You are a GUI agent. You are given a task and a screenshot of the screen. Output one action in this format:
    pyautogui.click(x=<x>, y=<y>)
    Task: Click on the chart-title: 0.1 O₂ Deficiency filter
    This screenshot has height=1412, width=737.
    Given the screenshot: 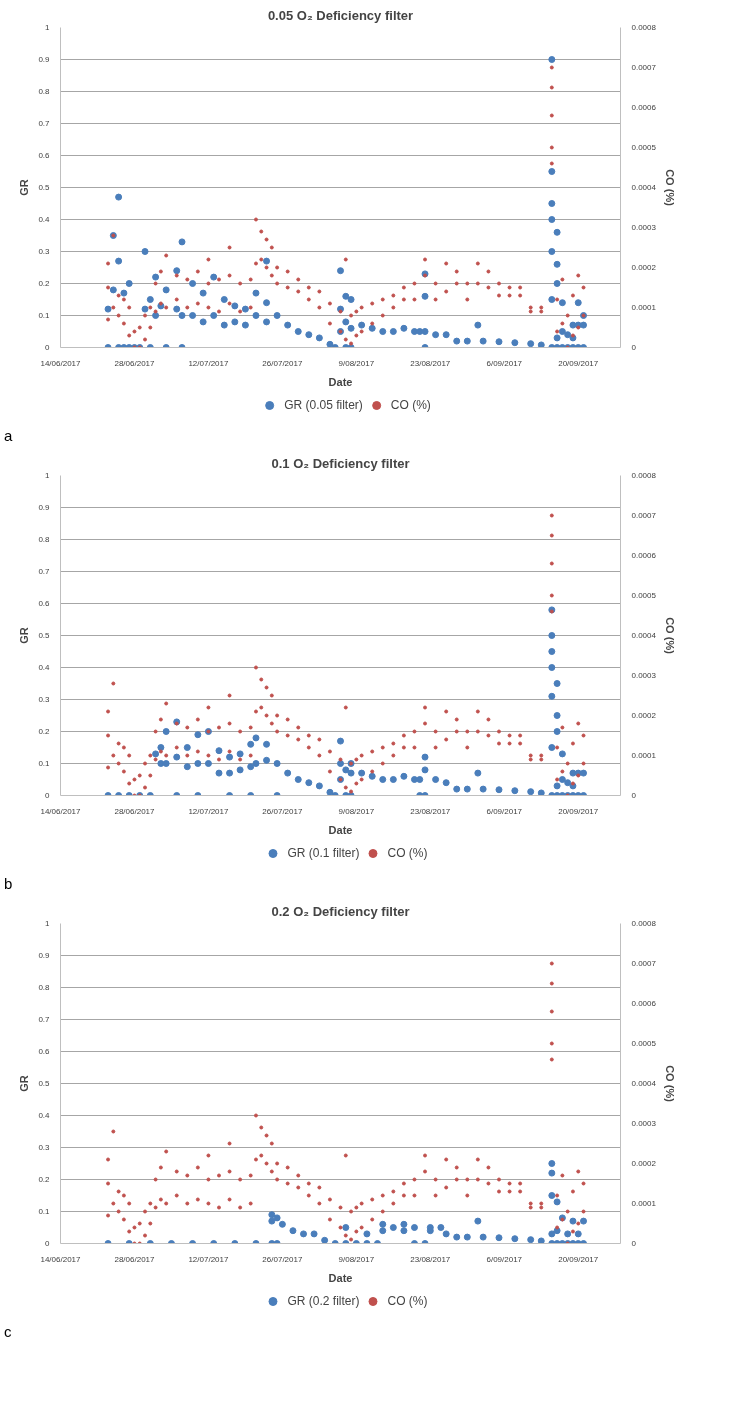 What is the action you would take?
    pyautogui.click(x=340, y=463)
    